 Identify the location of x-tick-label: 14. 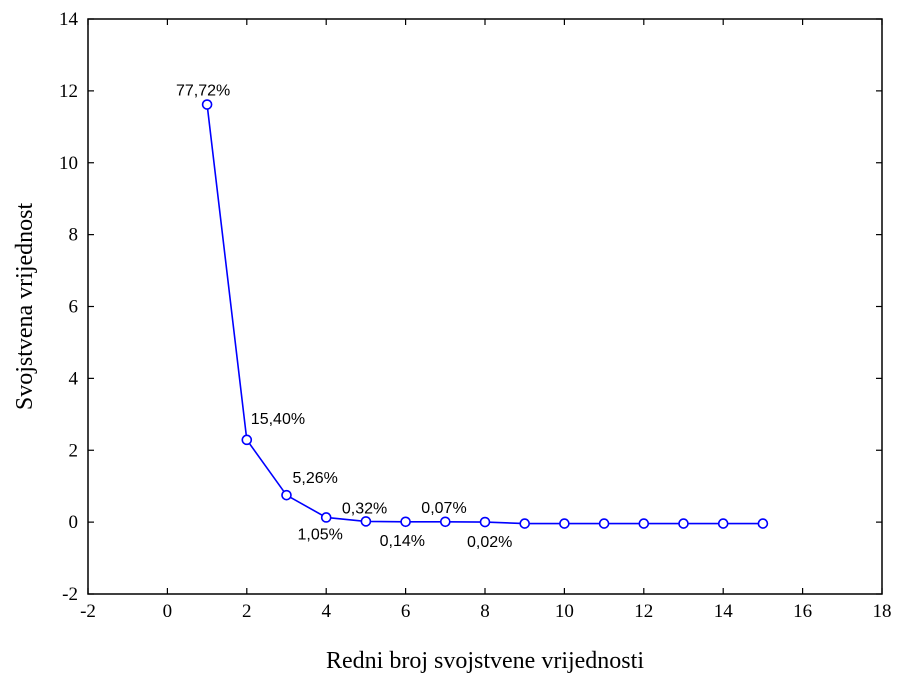
(724, 611).